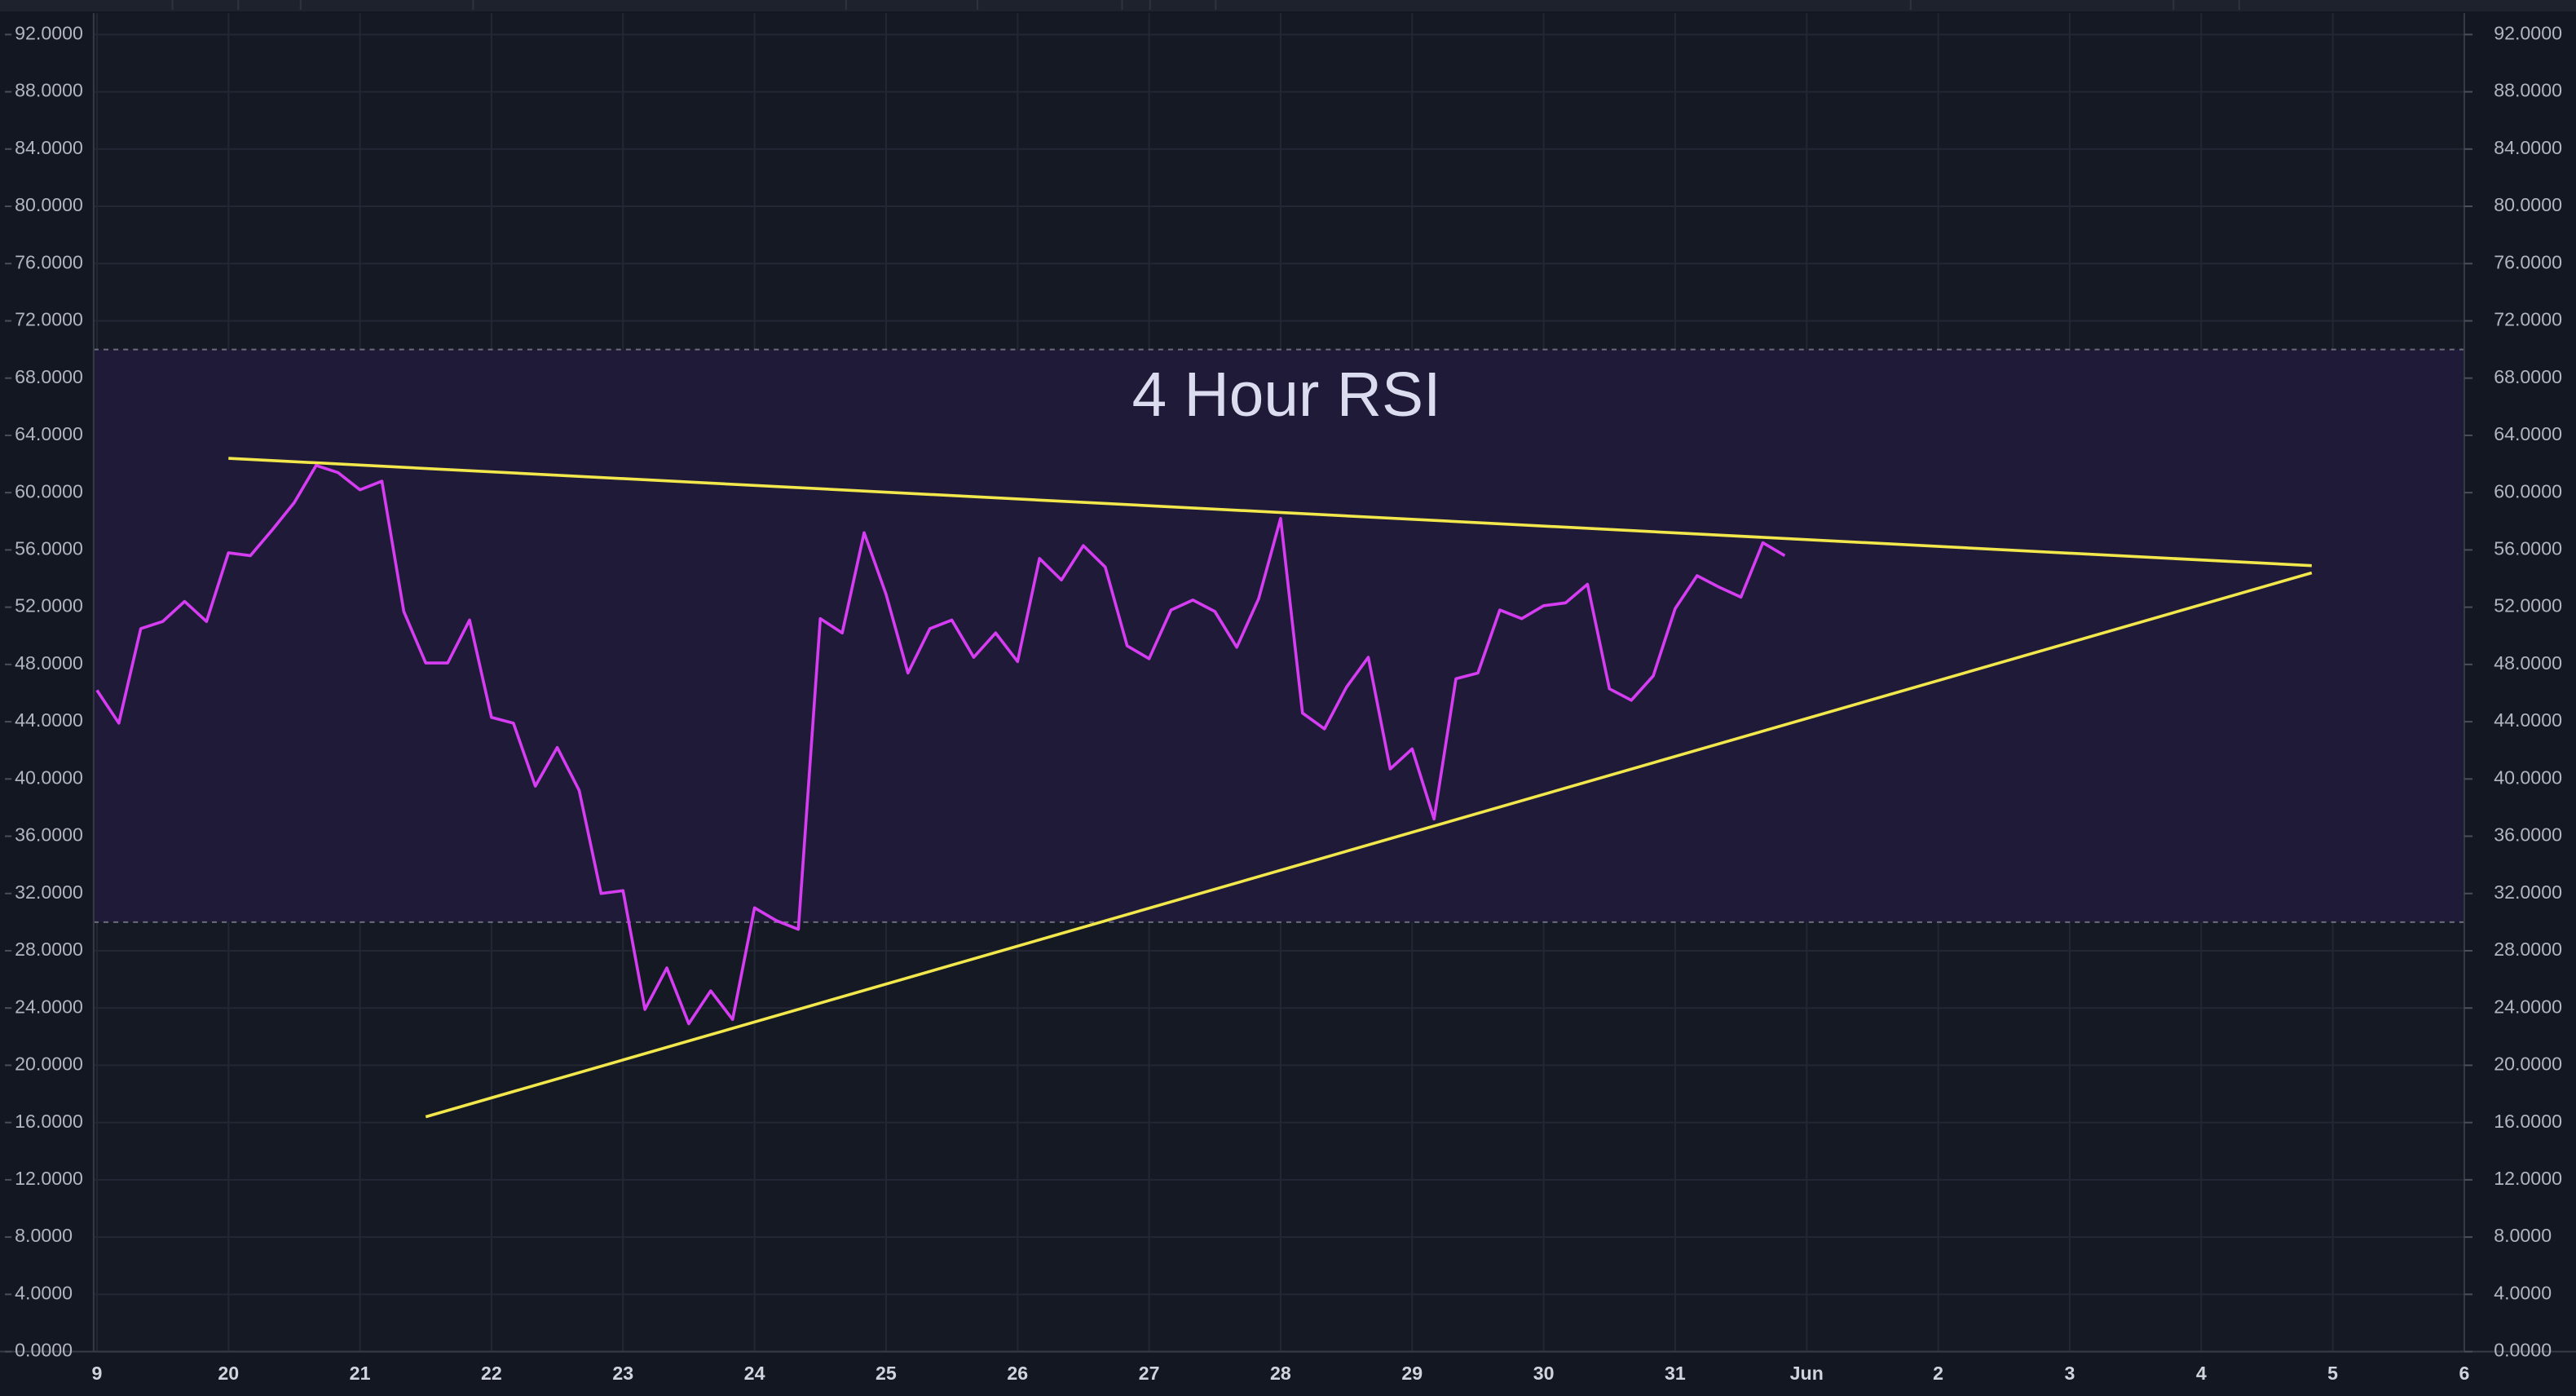  I want to click on x-tick-label: 22, so click(491, 1373).